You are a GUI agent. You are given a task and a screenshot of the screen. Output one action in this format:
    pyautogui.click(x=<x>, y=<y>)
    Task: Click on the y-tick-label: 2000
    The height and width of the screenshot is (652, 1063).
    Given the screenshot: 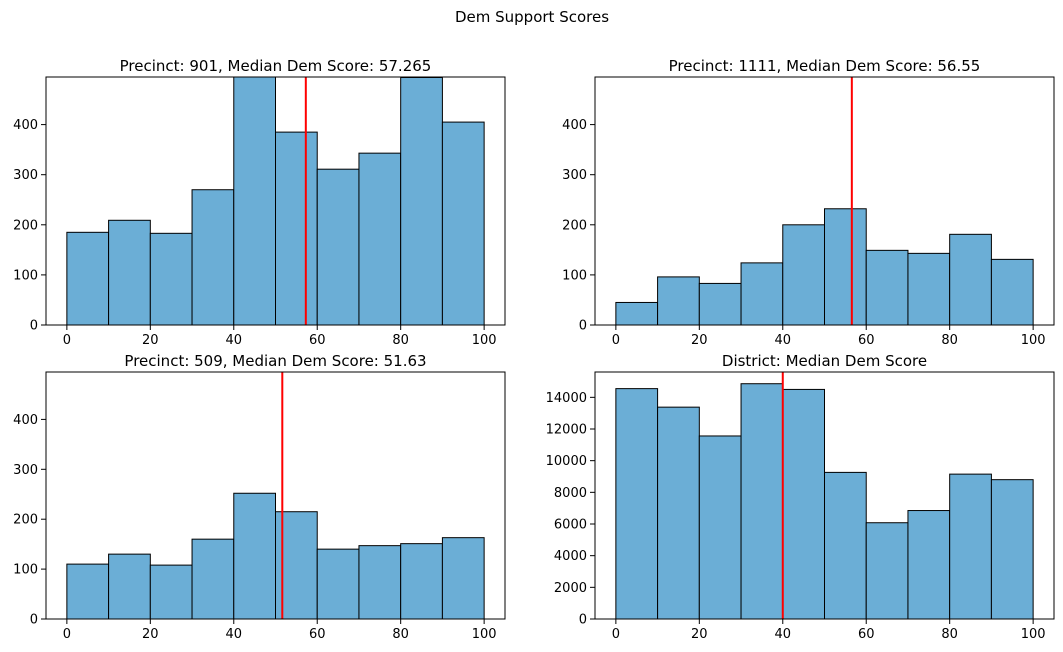 What is the action you would take?
    pyautogui.click(x=570, y=588)
    